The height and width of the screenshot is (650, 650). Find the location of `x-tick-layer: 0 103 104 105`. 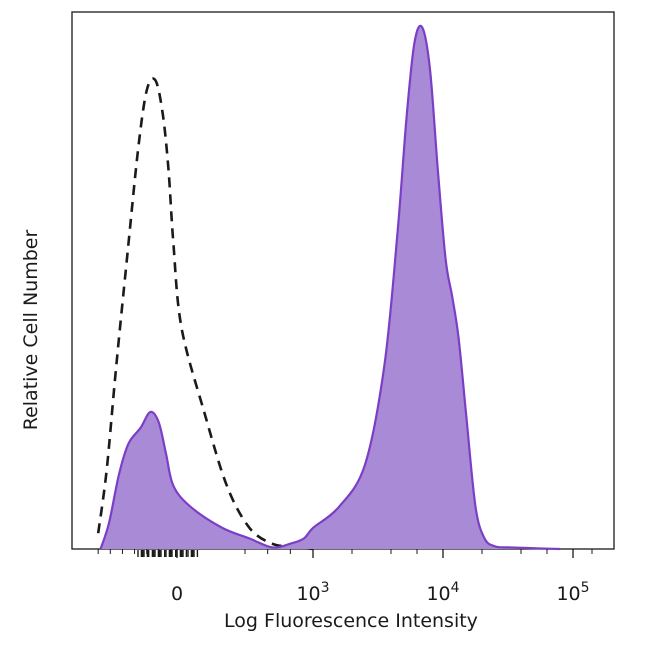

x-tick-layer: 0 103 104 105 is located at coordinates (345, 577).